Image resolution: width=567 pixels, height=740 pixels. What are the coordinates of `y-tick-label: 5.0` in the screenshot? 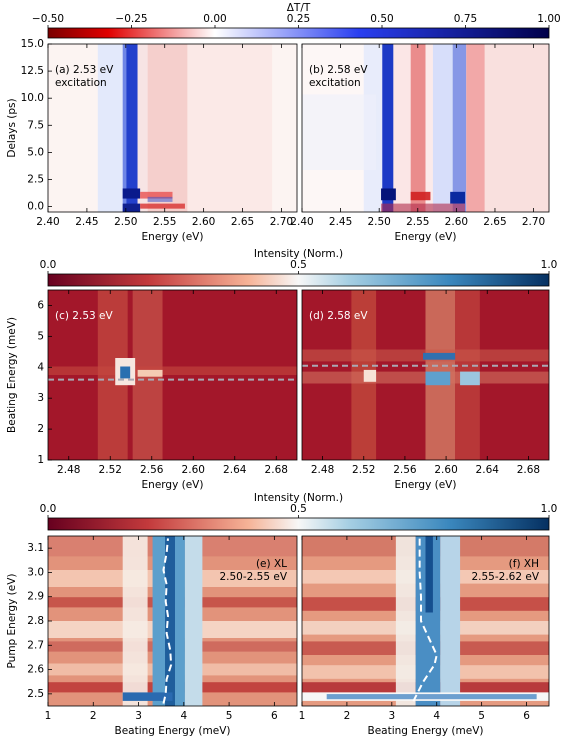 It's located at (35, 152).